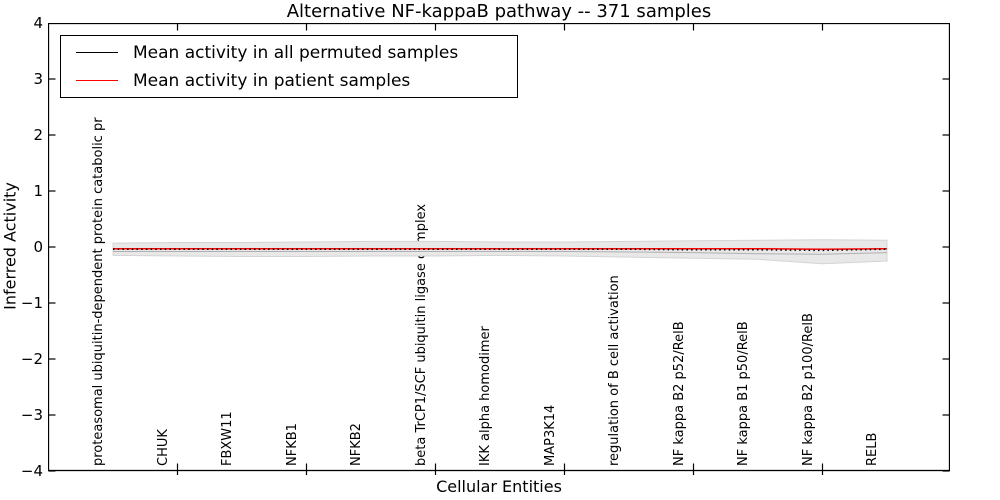 Image resolution: width=1000 pixels, height=500 pixels. I want to click on y-tick-label: −4, so click(31, 471).